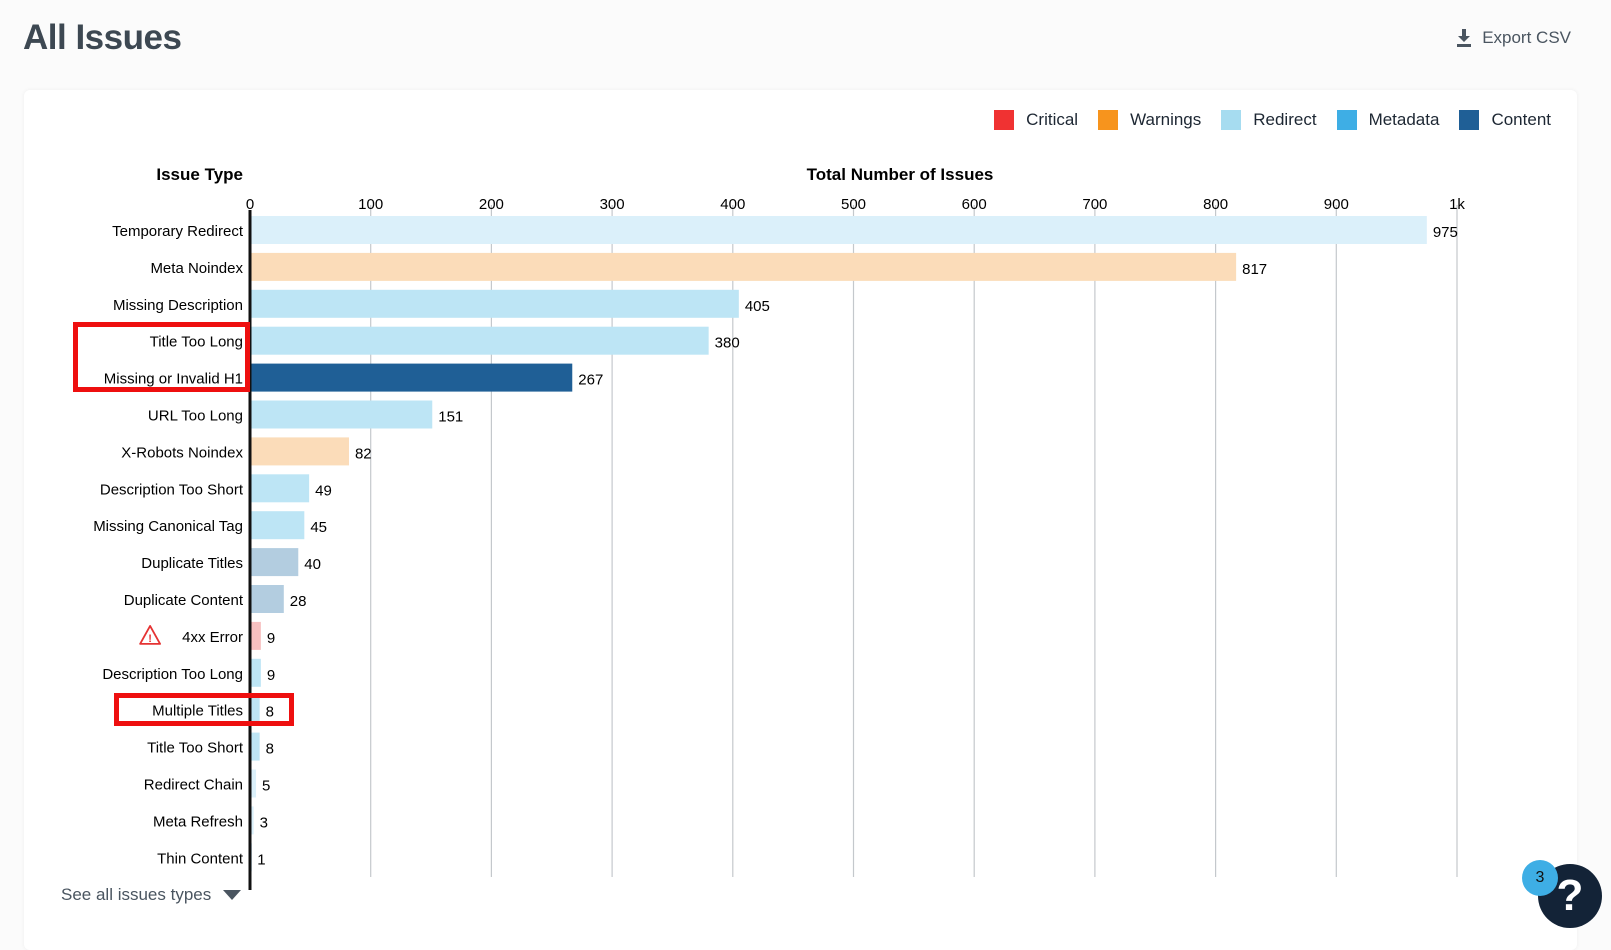 The height and width of the screenshot is (950, 1611). What do you see at coordinates (252, 820) in the screenshot?
I see `bar-meta-refresh` at bounding box center [252, 820].